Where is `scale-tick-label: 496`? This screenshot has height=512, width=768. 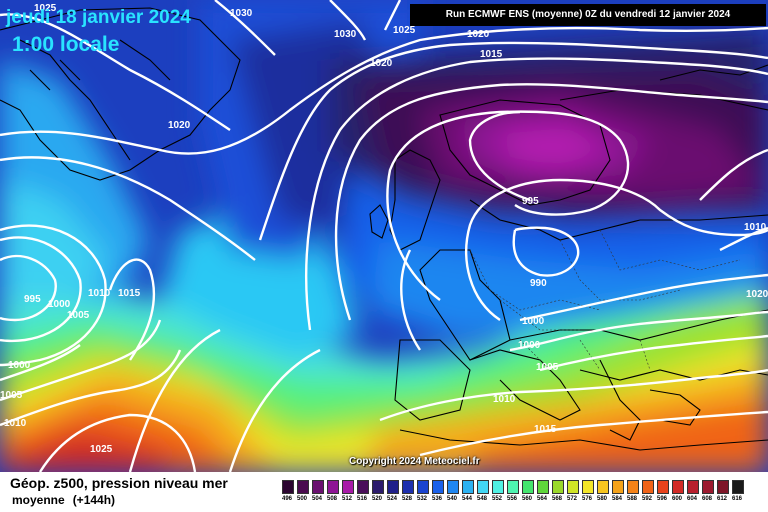
scale-tick-label: 496 is located at coordinates (286, 499).